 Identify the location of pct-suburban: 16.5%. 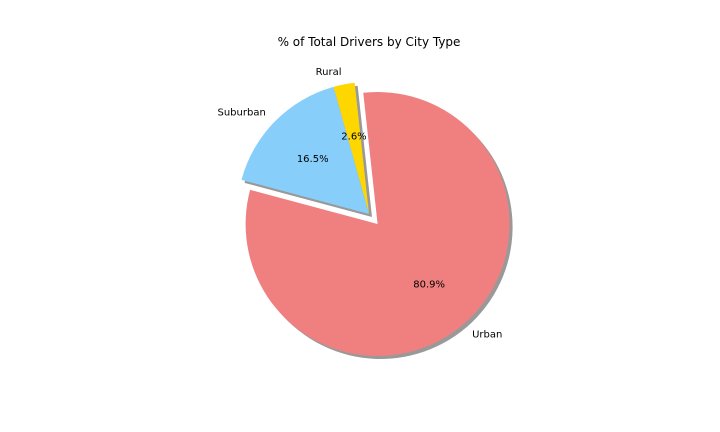
(313, 159).